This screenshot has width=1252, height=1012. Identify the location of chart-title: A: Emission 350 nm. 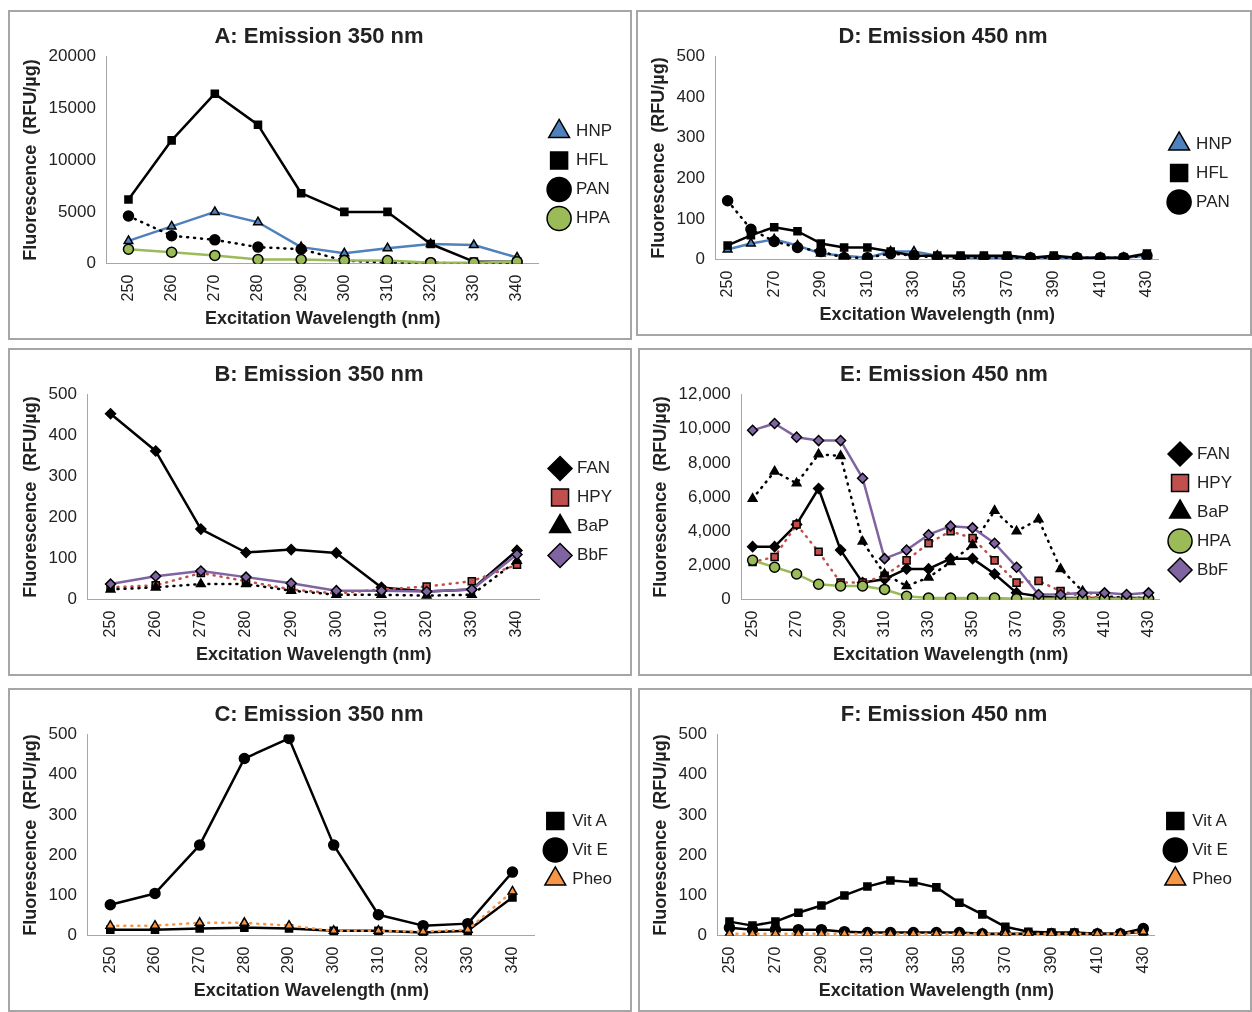
(319, 36).